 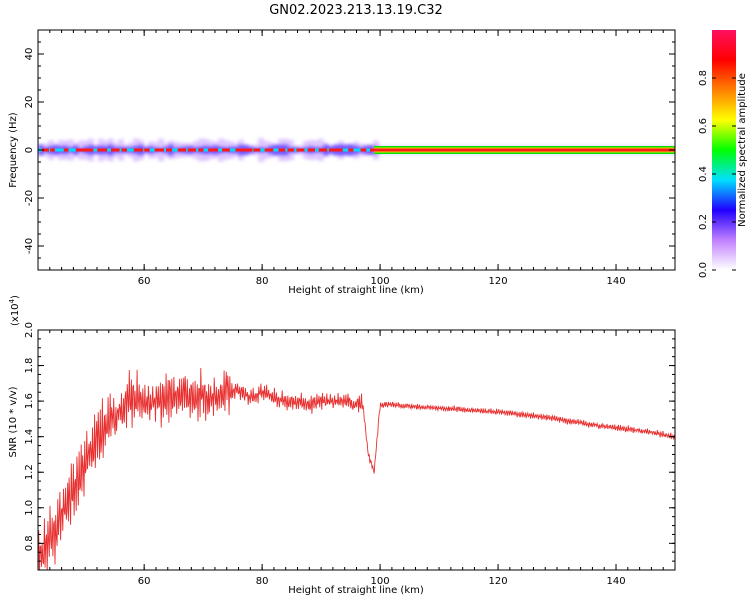 I want to click on spectrogram-x-label: Height of straight line (km), so click(x=356, y=290).